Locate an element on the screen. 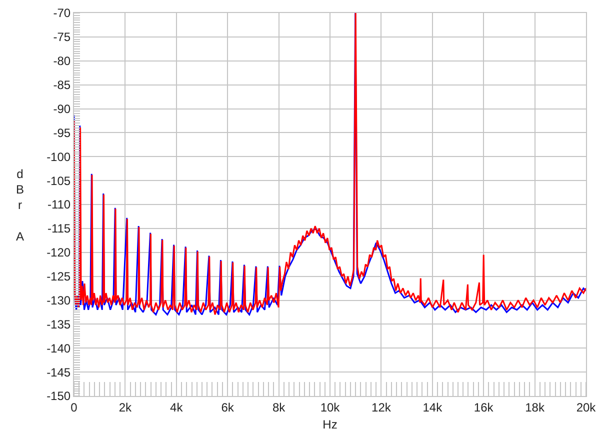 Image resolution: width=600 pixels, height=441 pixels. x-tick-label: 16k is located at coordinates (484, 407).